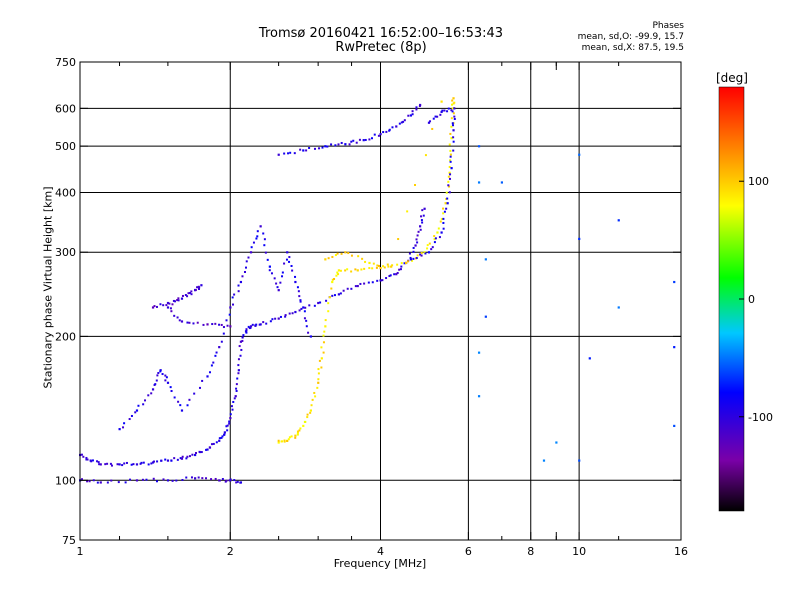 The image size is (800, 600). Describe the element at coordinates (632, 48) in the screenshot. I see `phases-x-stats: mean, sd,X: 87.5, 19.5` at that location.